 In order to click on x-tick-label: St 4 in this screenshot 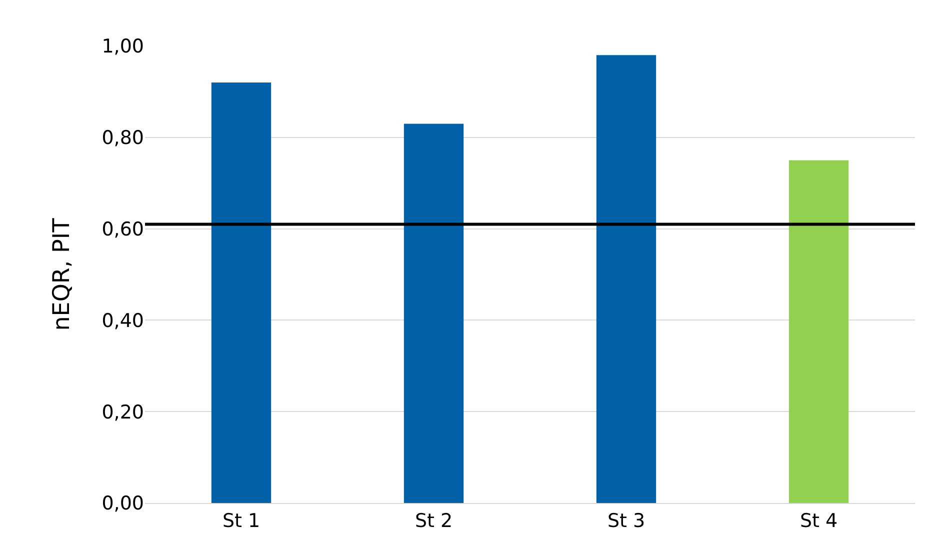, I will do `click(819, 521)`.